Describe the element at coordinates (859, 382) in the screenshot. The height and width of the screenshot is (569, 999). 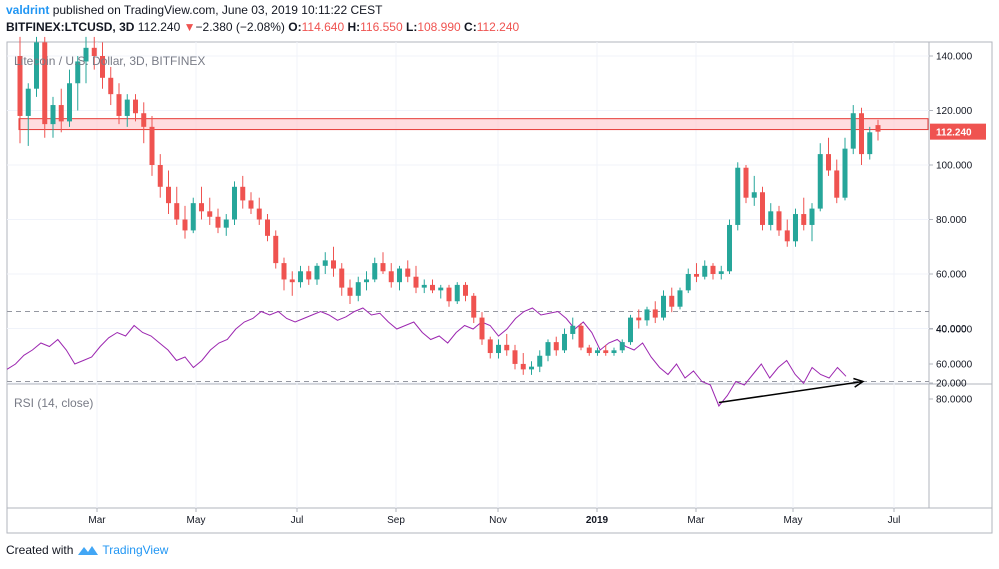
I see `arrow-head-icon` at that location.